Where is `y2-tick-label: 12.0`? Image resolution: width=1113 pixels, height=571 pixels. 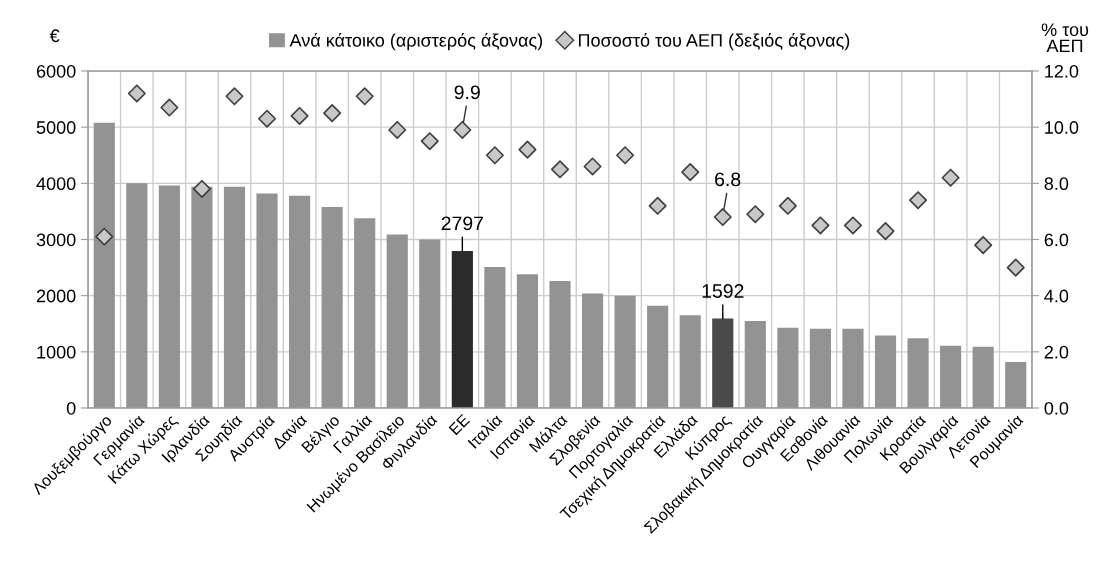 y2-tick-label: 12.0 is located at coordinates (1062, 71).